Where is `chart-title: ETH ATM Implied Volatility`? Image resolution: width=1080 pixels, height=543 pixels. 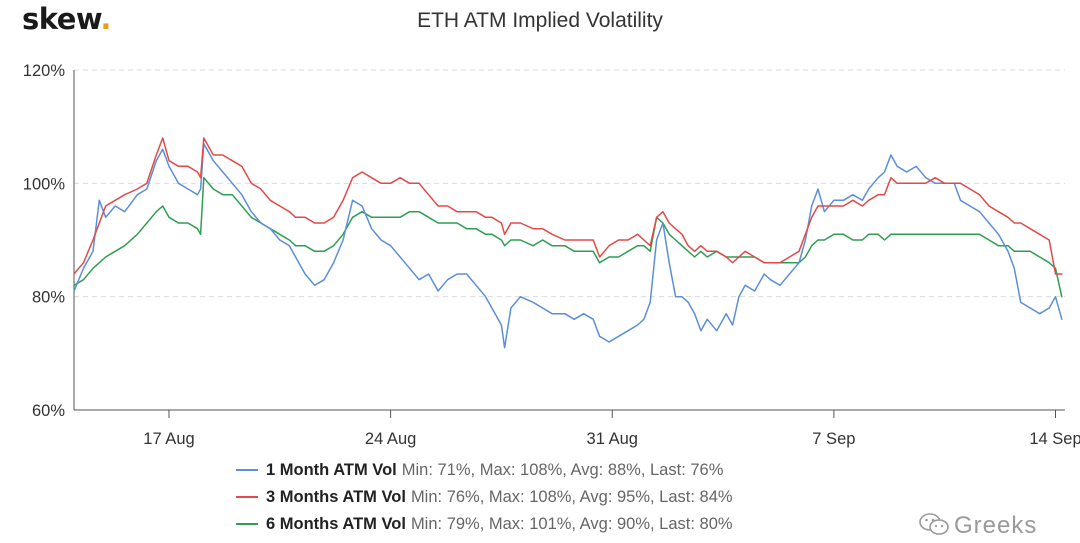 chart-title: ETH ATM Implied Volatility is located at coordinates (540, 20).